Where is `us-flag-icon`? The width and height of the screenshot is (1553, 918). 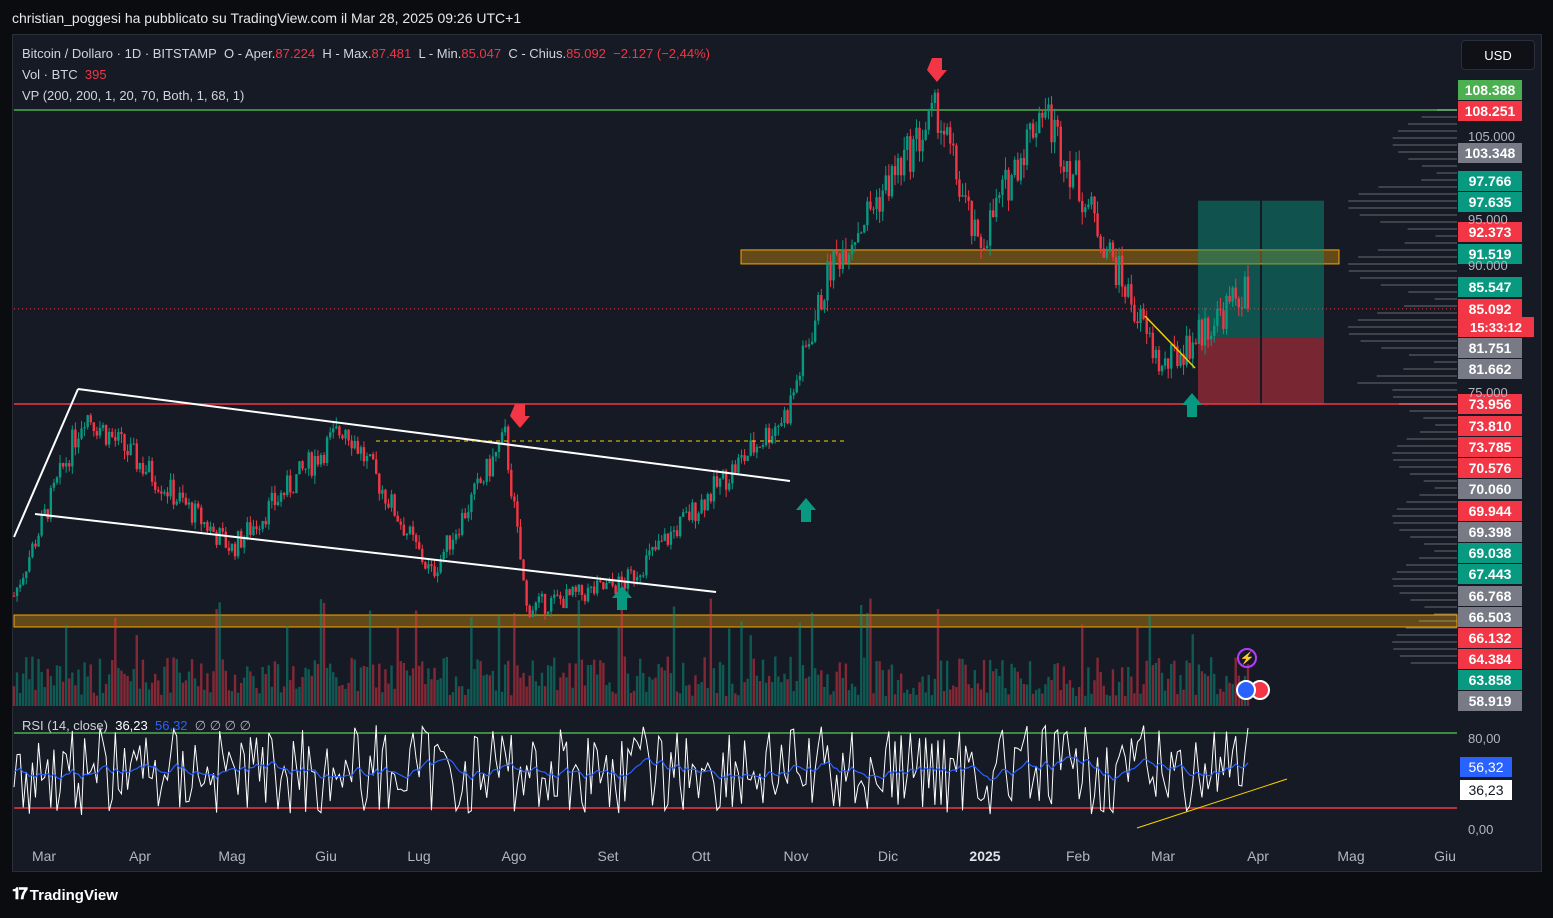 us-flag-icon is located at coordinates (1246, 690).